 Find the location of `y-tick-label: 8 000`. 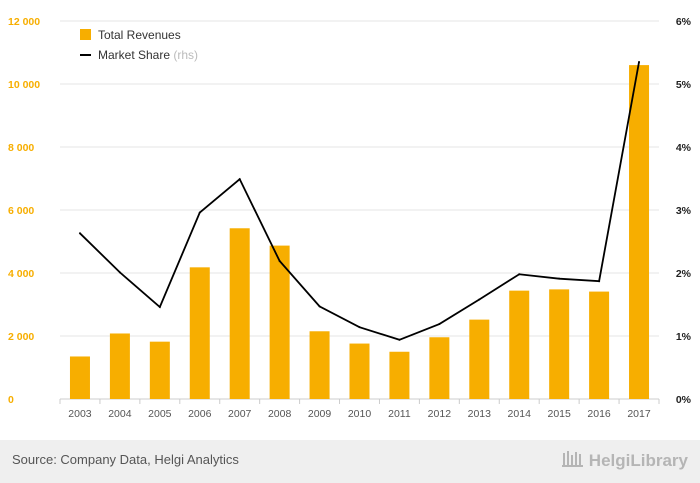

y-tick-label: 8 000 is located at coordinates (21, 148).